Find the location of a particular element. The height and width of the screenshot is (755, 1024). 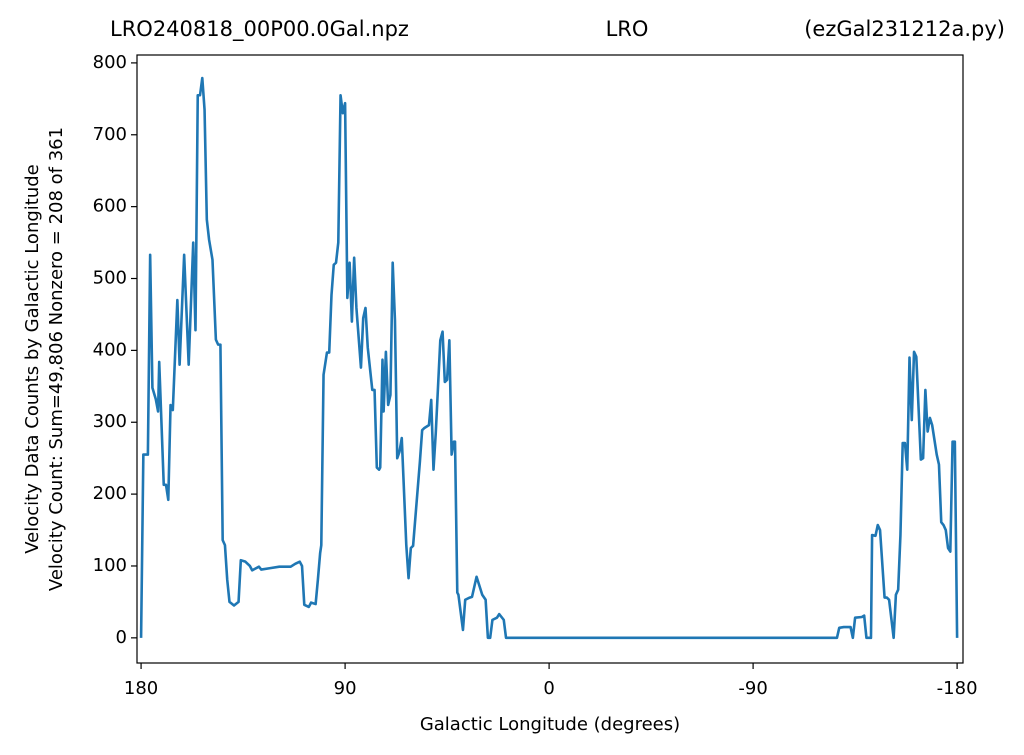

y-tick-label: 0 is located at coordinates (121, 637).